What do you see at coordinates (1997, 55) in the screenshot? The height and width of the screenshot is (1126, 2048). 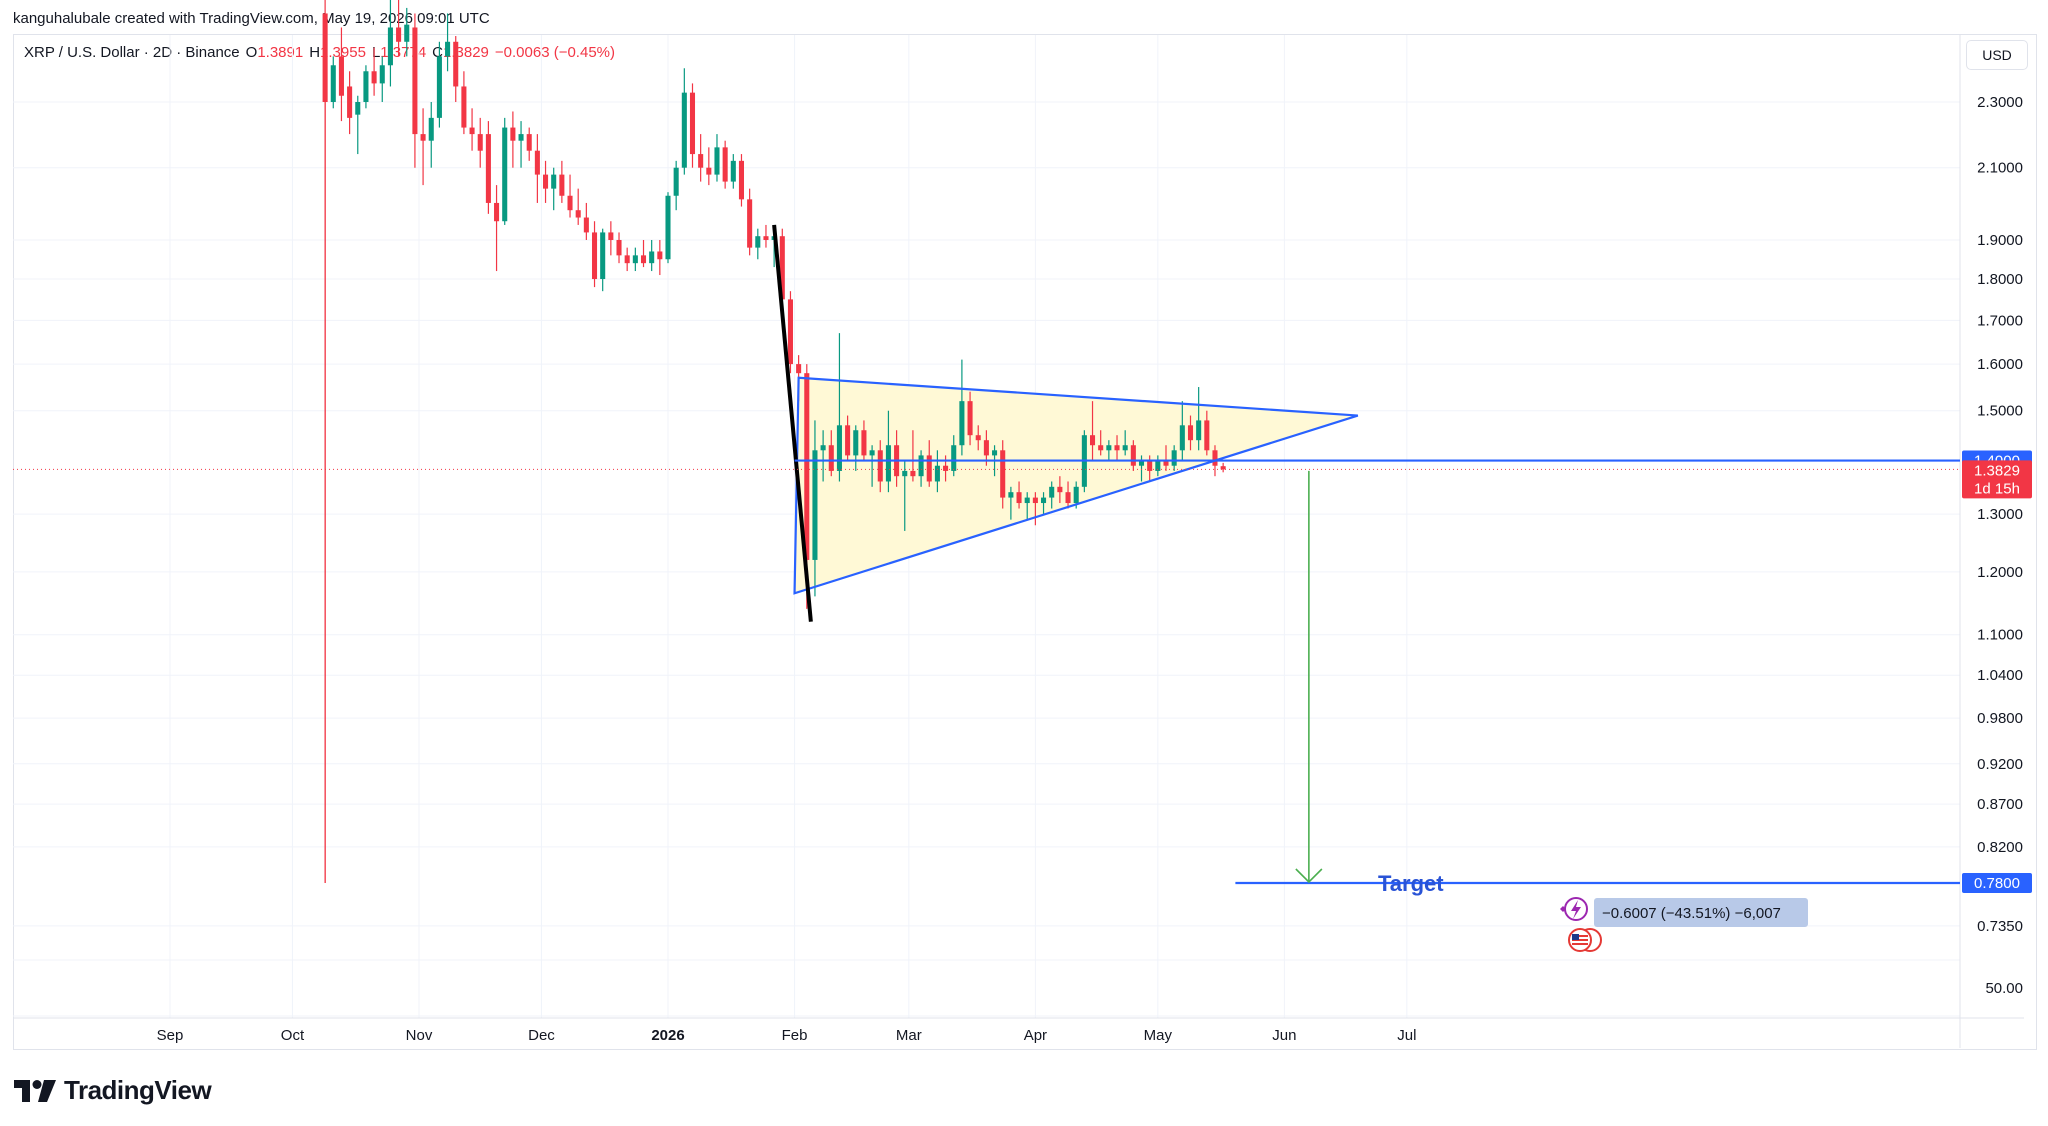 I see `currency-button: USD` at bounding box center [1997, 55].